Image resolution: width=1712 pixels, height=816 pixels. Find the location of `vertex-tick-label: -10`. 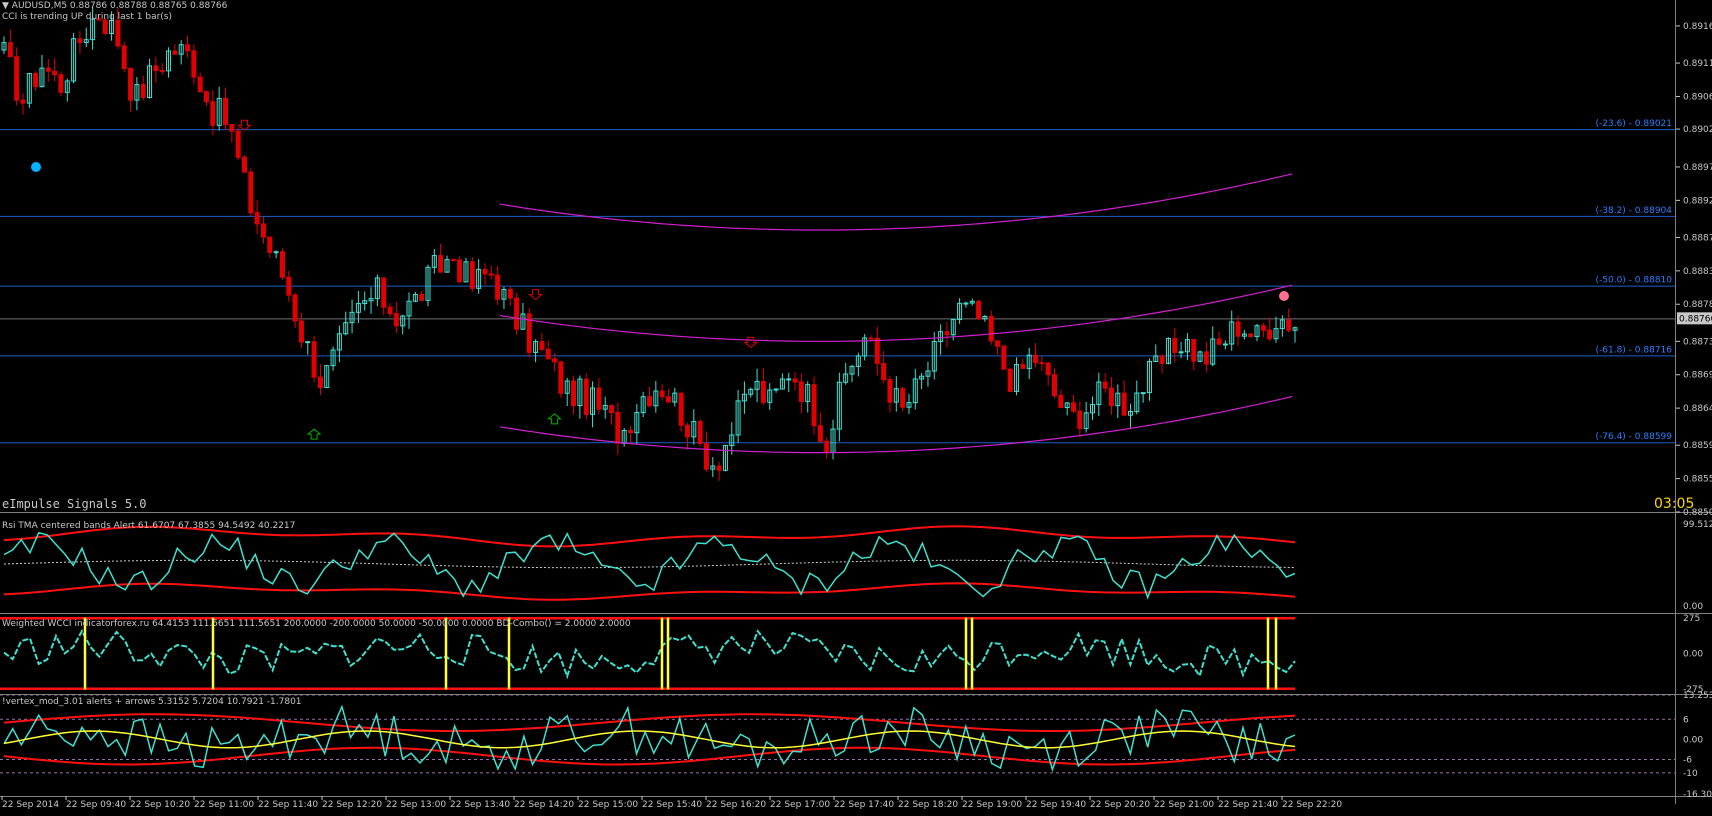

vertex-tick-label: -10 is located at coordinates (1690, 774).